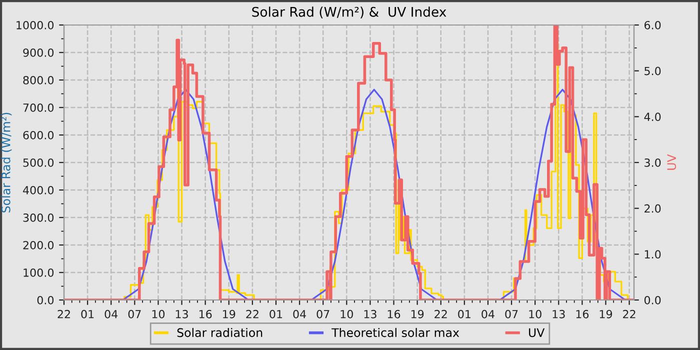 The image size is (700, 350). Describe the element at coordinates (38, 107) in the screenshot. I see `y-tick-label: 700.0` at that location.